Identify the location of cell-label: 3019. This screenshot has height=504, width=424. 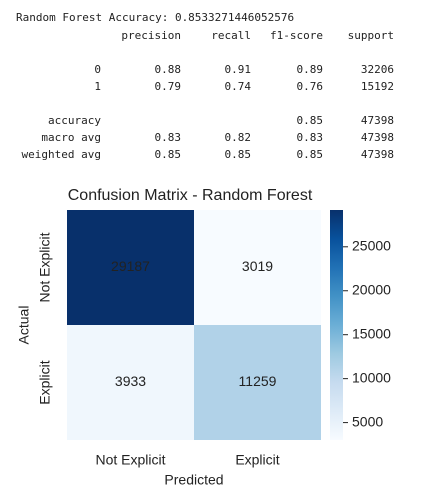
(257, 266).